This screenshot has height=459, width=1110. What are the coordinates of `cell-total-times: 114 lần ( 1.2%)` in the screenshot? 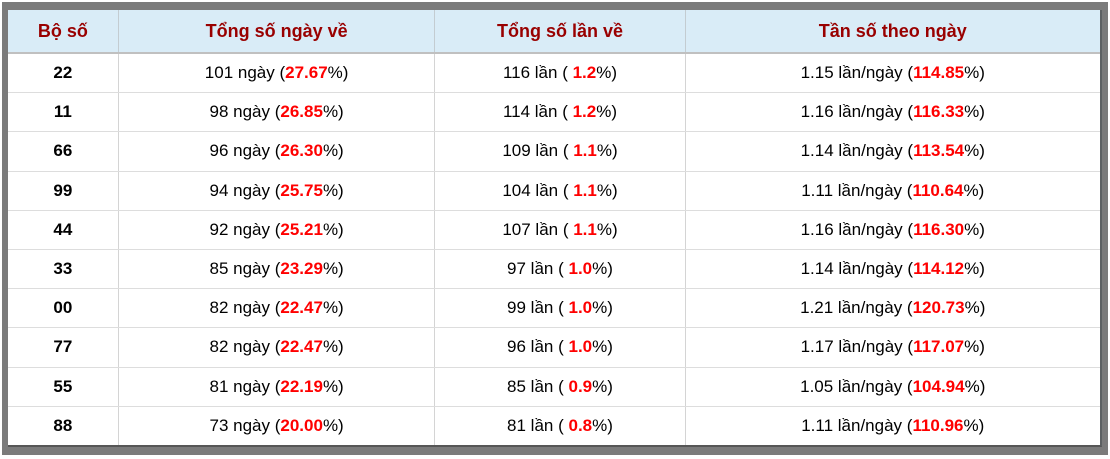 It's located at (560, 112).